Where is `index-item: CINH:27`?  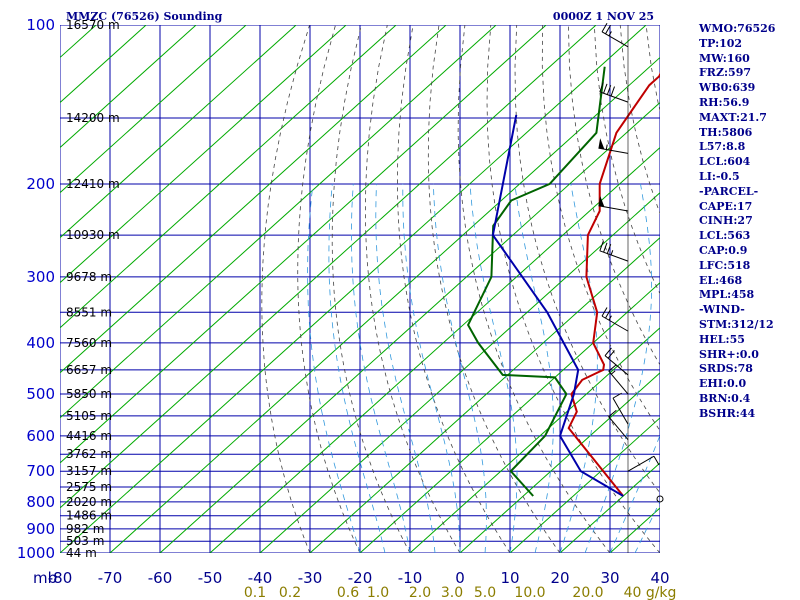
index-item: CINH:27 is located at coordinates (726, 221).